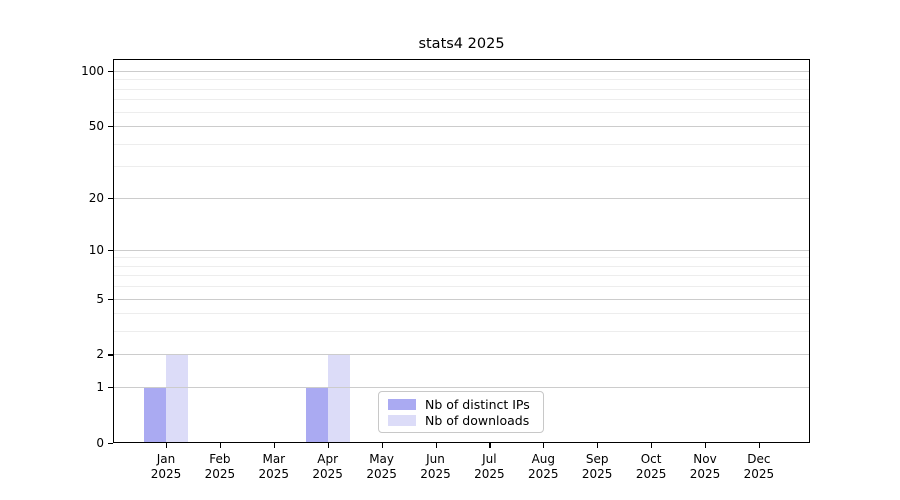 Image resolution: width=900 pixels, height=500 pixels. I want to click on x-tick-mar, so click(274, 445).